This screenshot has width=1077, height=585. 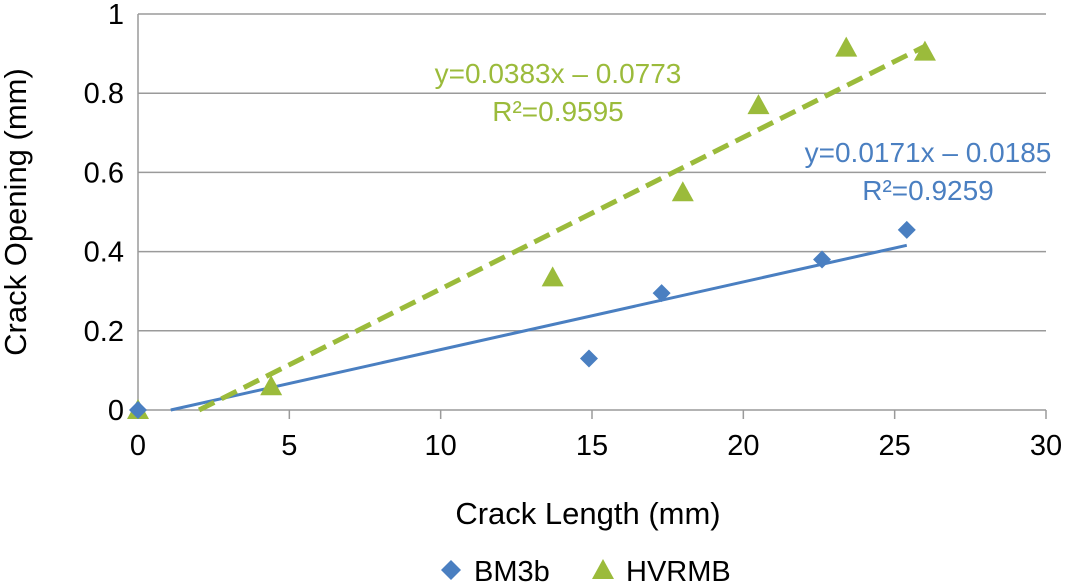 I want to click on bm3b-trend-equation: y=0.0171x – 0.0185, so click(x=928, y=152).